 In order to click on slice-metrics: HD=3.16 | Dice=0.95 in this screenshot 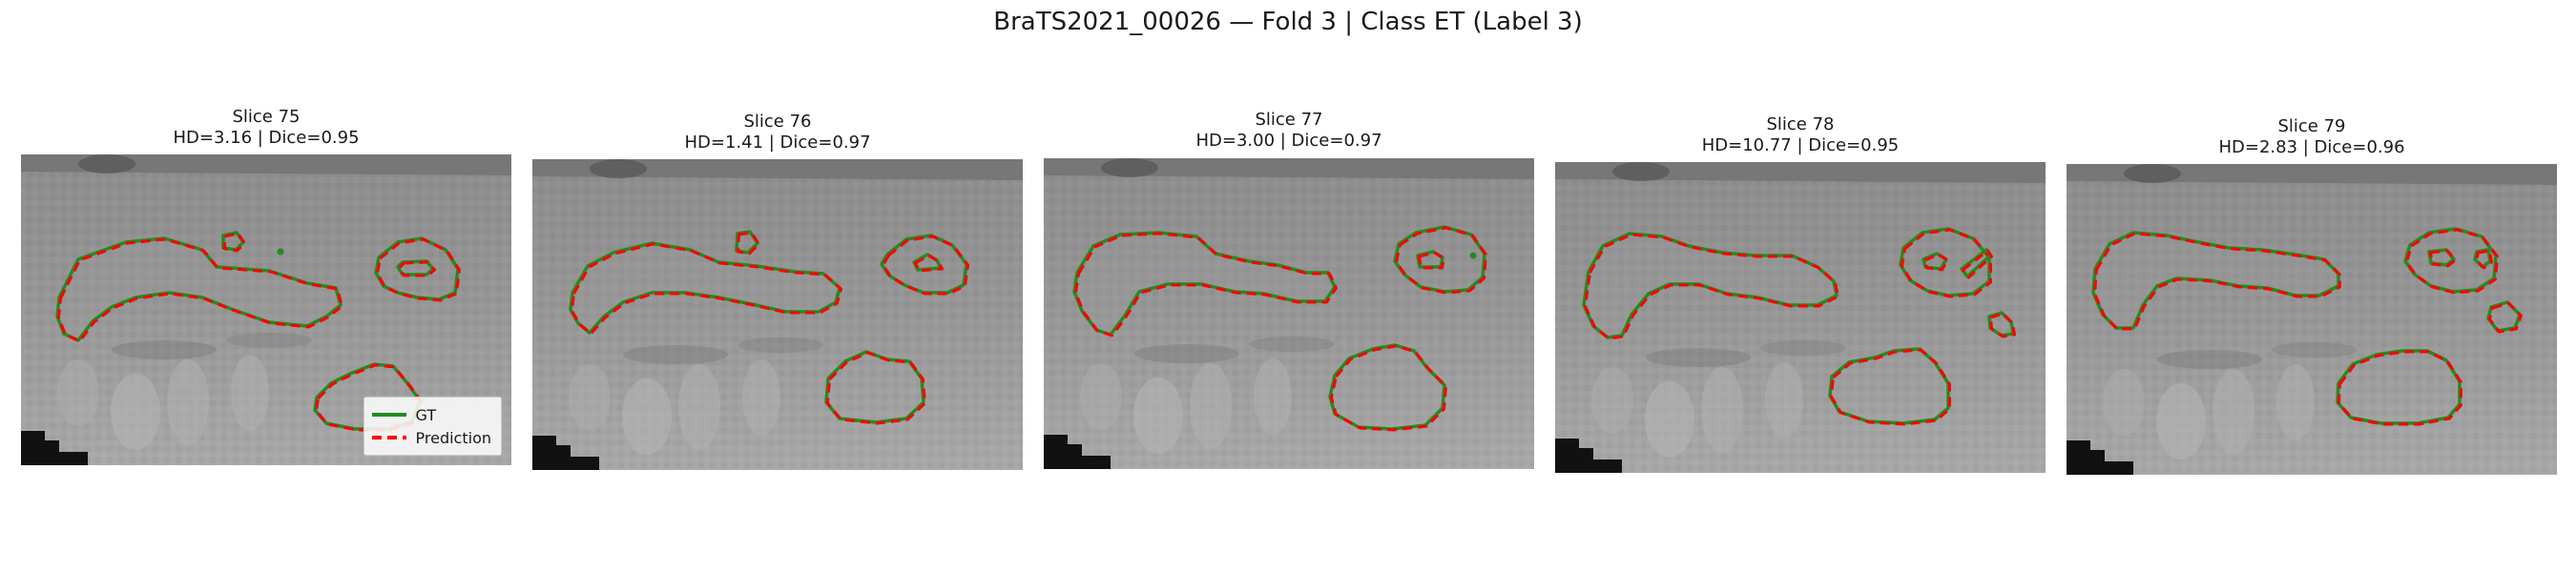, I will do `click(266, 138)`.